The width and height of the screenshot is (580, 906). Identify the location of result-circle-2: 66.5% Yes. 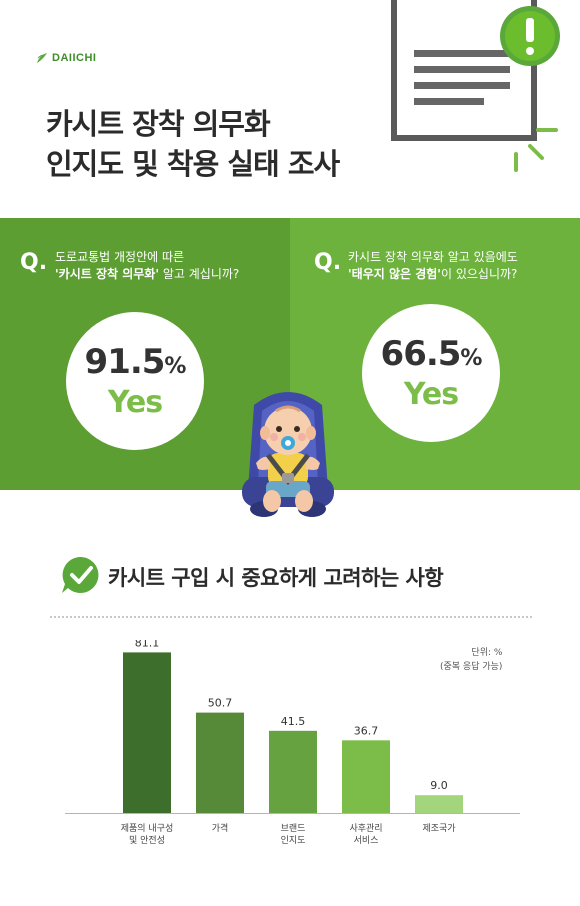
(431, 373).